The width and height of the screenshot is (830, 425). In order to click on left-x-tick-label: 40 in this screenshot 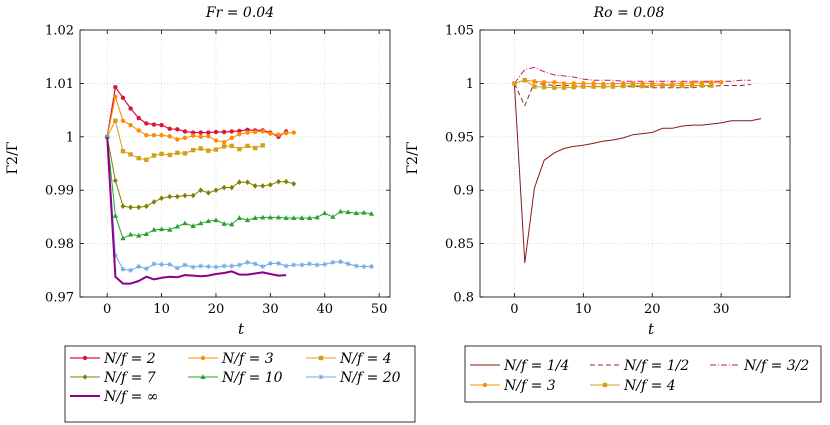, I will do `click(324, 309)`.